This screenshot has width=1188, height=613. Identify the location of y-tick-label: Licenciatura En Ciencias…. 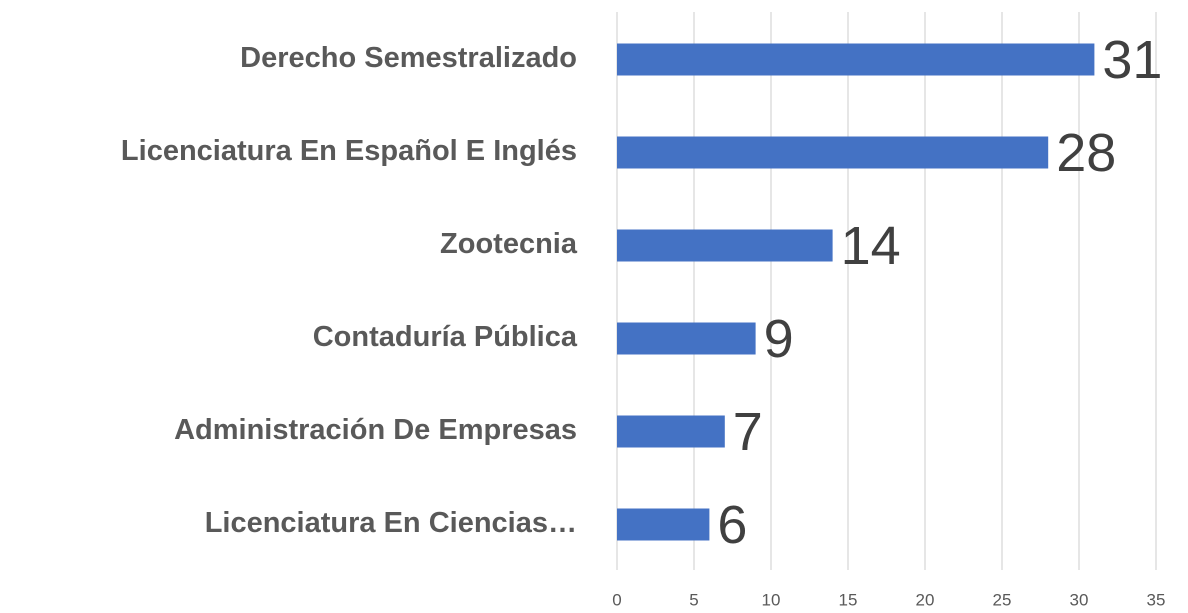
(391, 523).